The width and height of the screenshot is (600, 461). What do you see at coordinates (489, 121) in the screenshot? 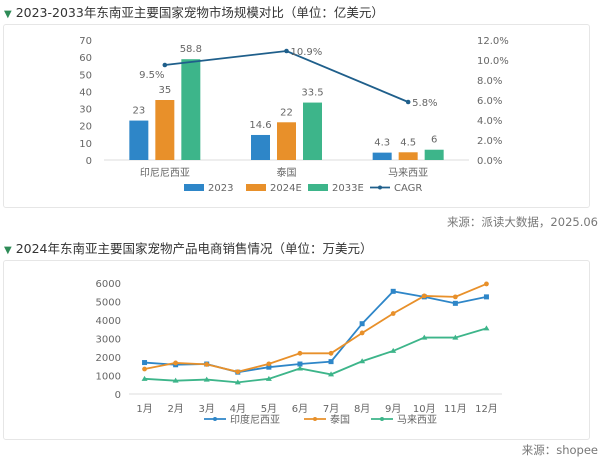
I see `y2-tick-label: 4.0%` at bounding box center [489, 121].